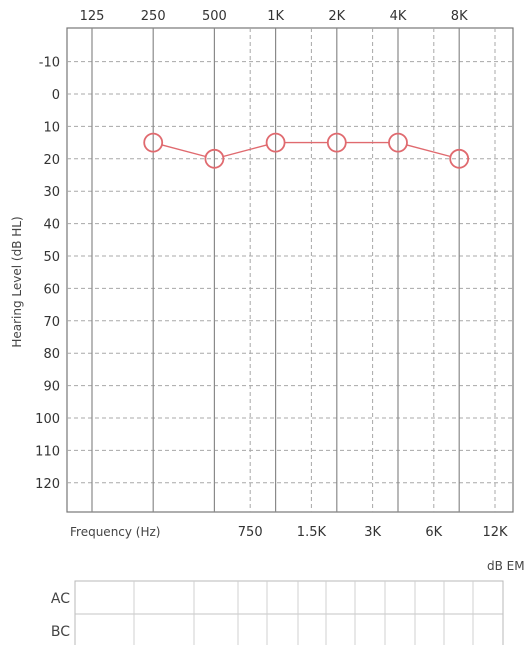 Image resolution: width=531 pixels, height=645 pixels. What do you see at coordinates (51, 225) in the screenshot?
I see `y-tick-label: 40` at bounding box center [51, 225].